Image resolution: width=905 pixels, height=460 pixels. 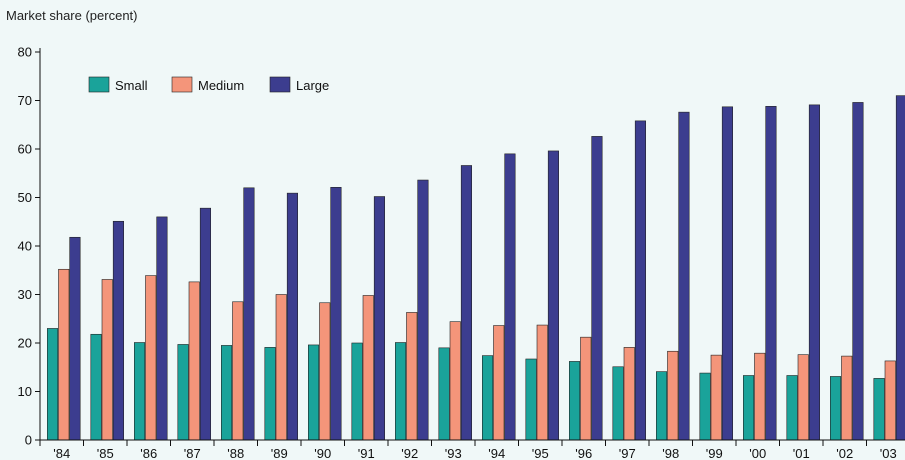 I want to click on x-tick-label-5: '89, so click(x=279, y=453).